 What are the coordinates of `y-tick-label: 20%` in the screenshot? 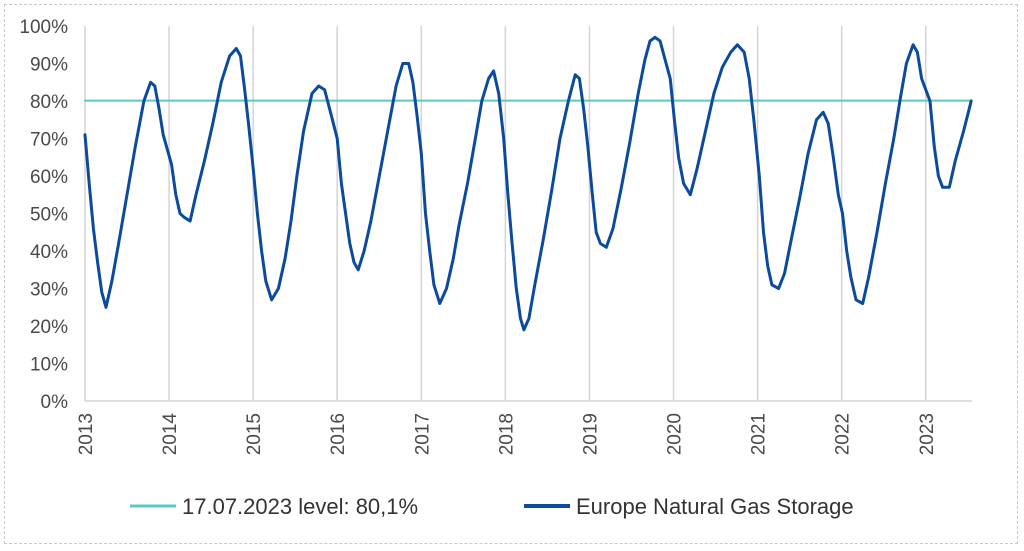 It's located at (49, 327).